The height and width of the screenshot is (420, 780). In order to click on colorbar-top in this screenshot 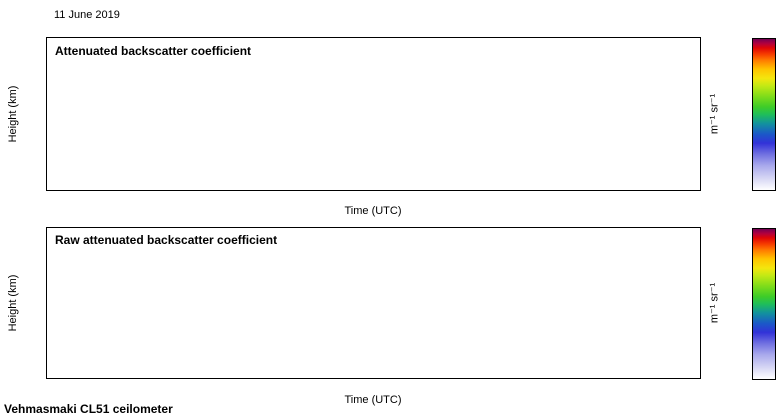, I will do `click(764, 114)`.